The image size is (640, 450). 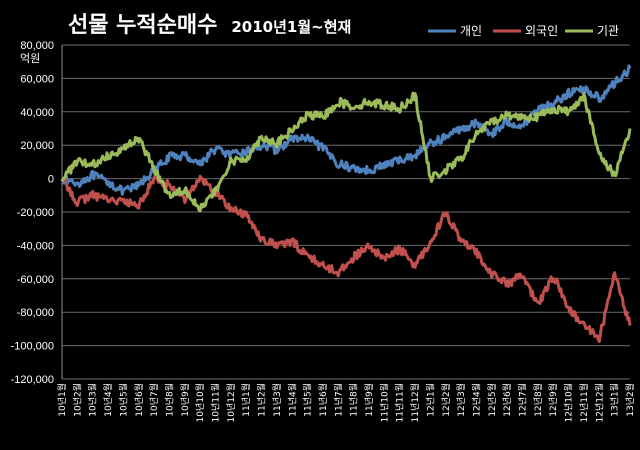 What do you see at coordinates (507, 400) in the screenshot?
I see `x-tick-label: 12년6월` at bounding box center [507, 400].